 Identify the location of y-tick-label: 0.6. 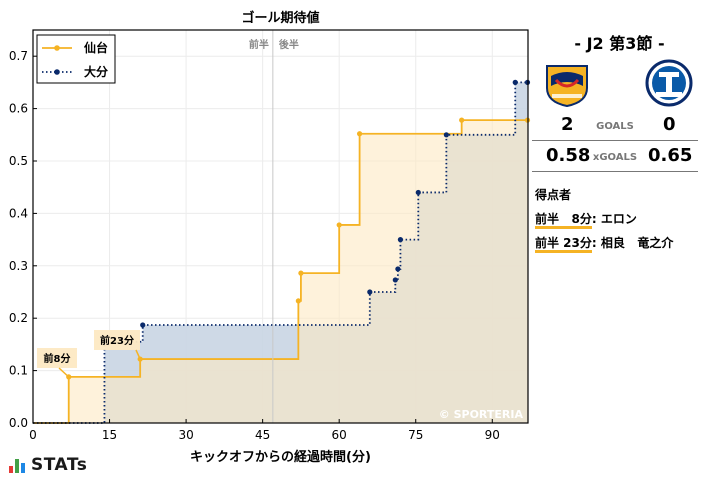
(18, 109).